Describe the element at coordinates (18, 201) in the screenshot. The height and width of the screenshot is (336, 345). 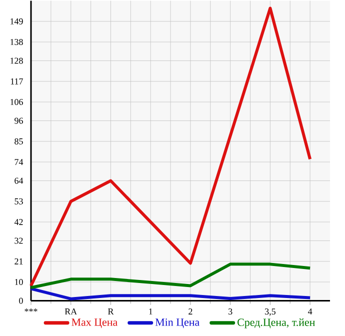
I see `y-tick-label: 53` at that location.